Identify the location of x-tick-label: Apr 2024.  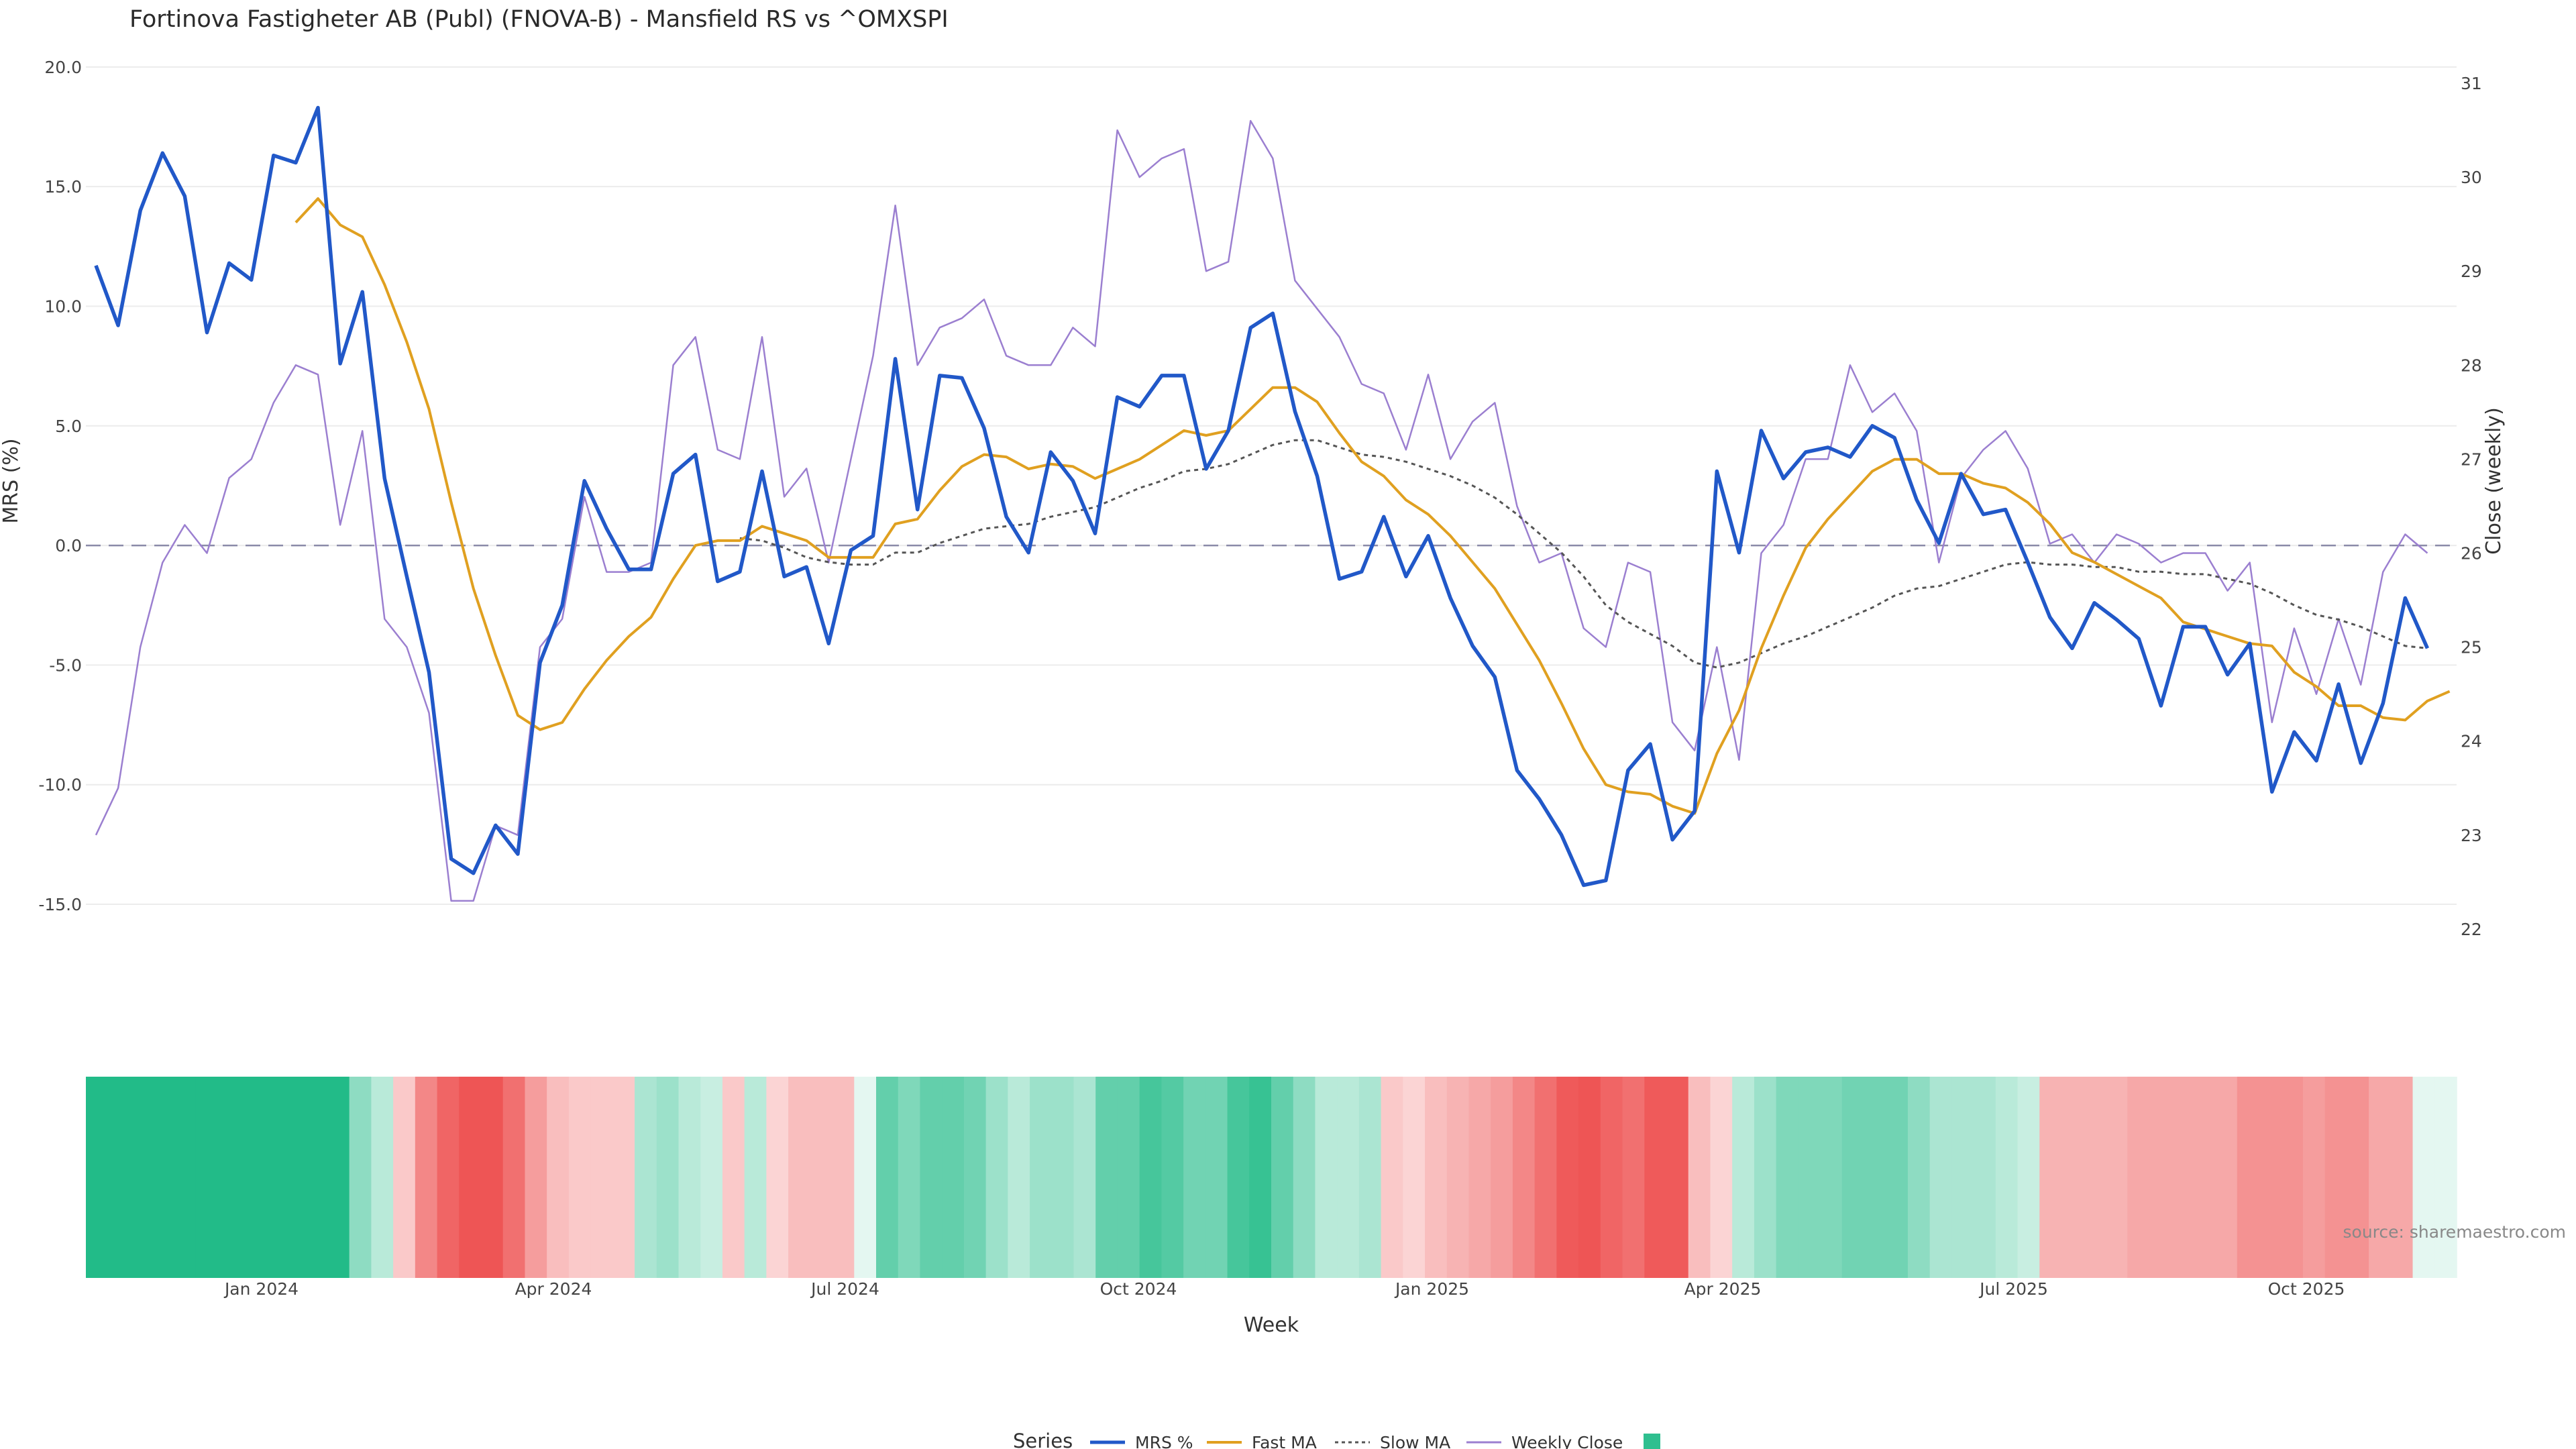
(553, 1289).